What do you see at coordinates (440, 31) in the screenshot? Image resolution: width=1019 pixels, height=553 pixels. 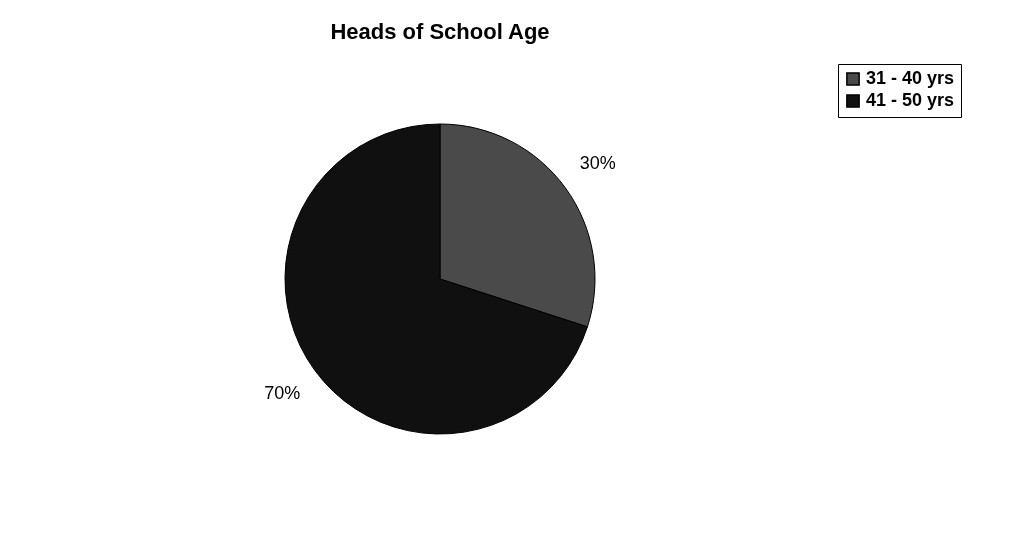 I see `chart-title: Heads of School Age` at bounding box center [440, 31].